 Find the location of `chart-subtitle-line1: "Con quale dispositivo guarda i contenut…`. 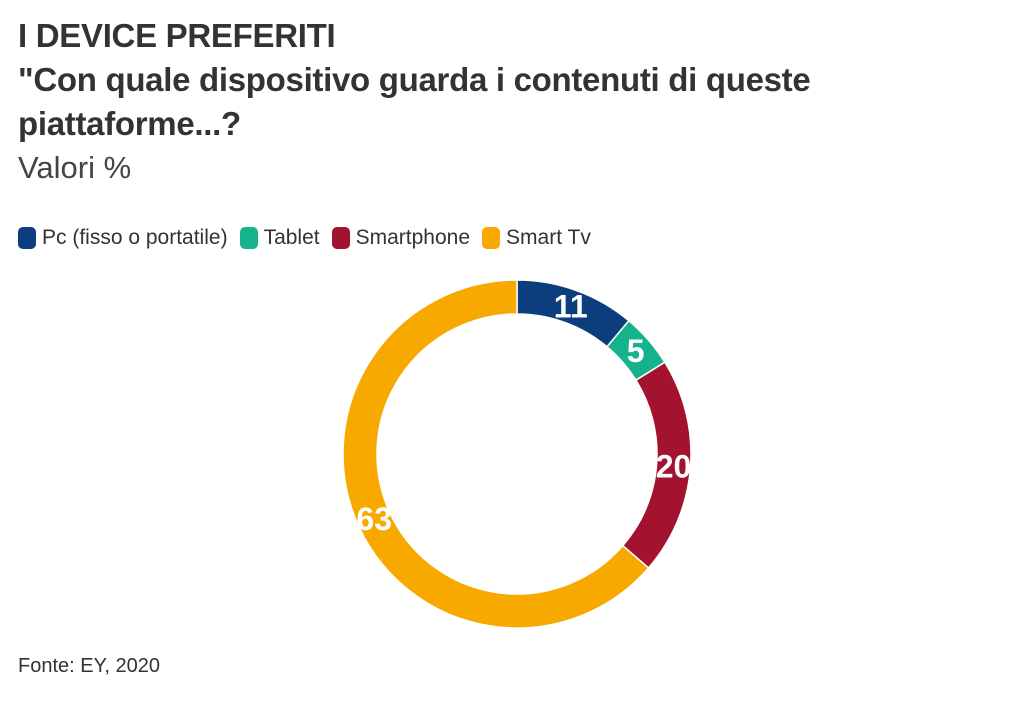

chart-subtitle-line1: "Con quale dispositivo guarda i contenut… is located at coordinates (414, 79).